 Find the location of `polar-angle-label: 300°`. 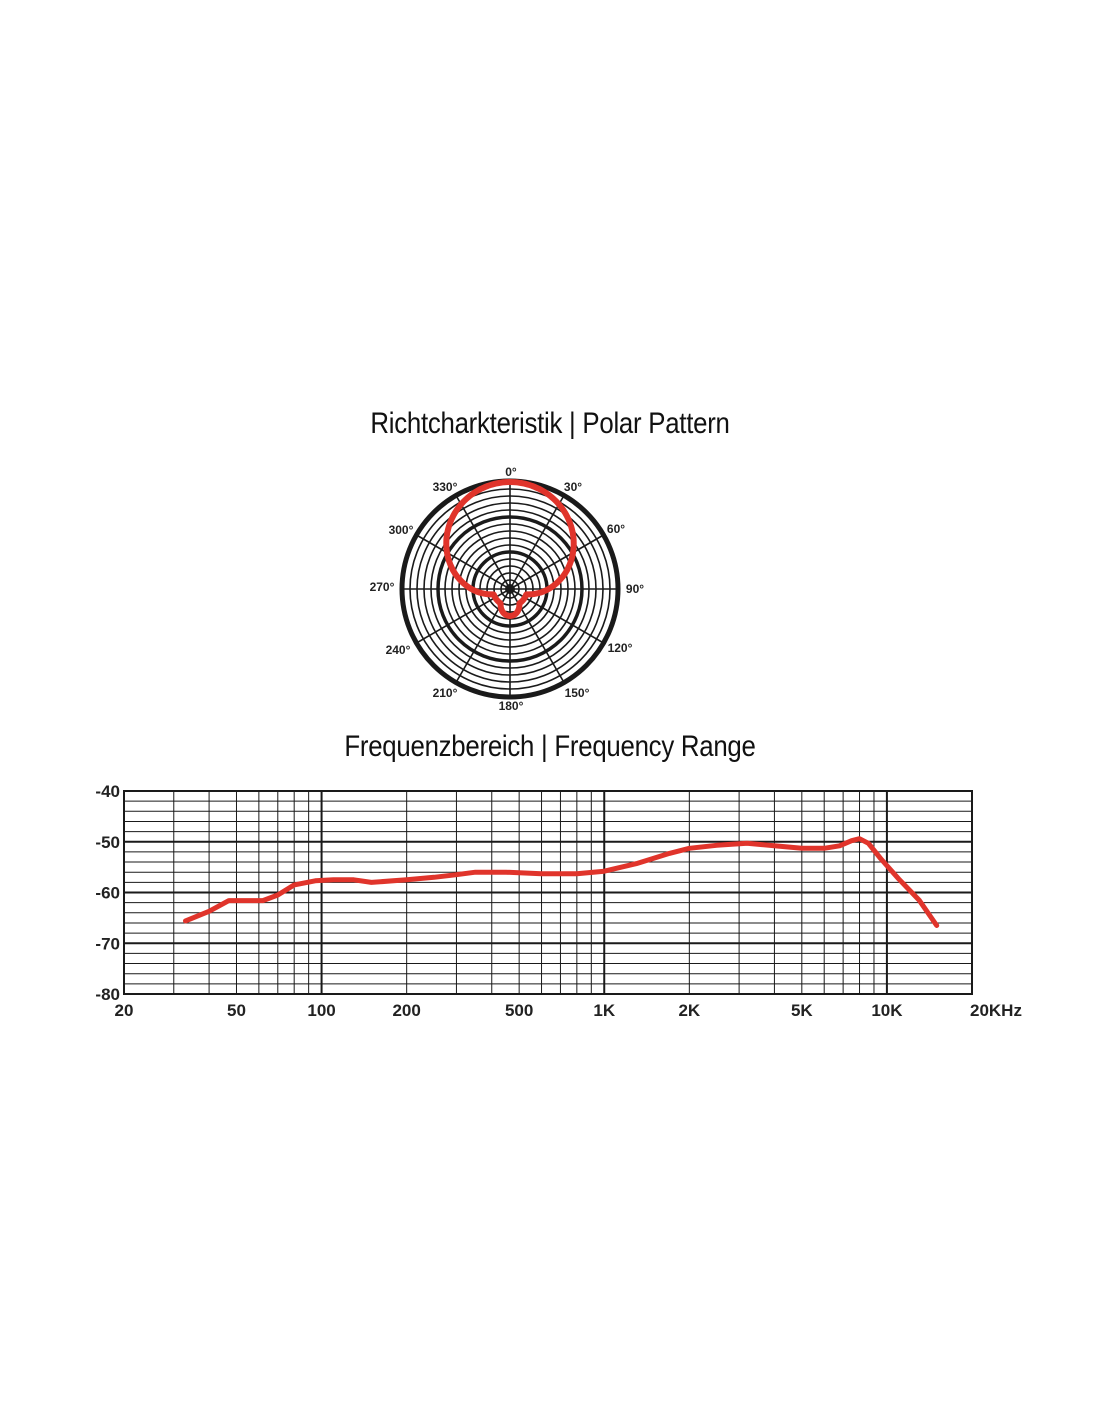

polar-angle-label: 300° is located at coordinates (401, 530).